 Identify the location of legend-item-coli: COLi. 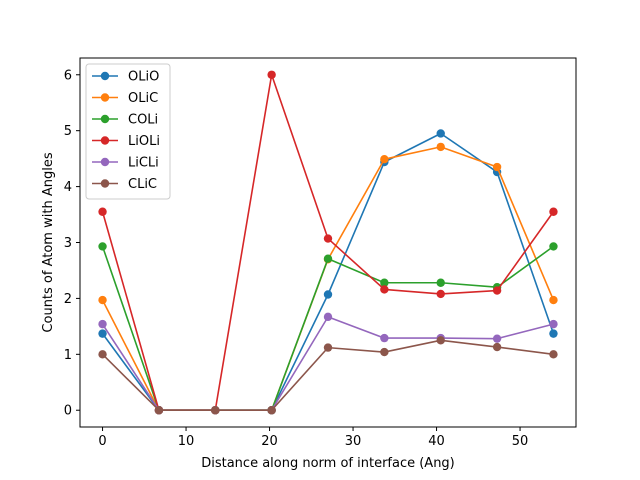
(125, 120).